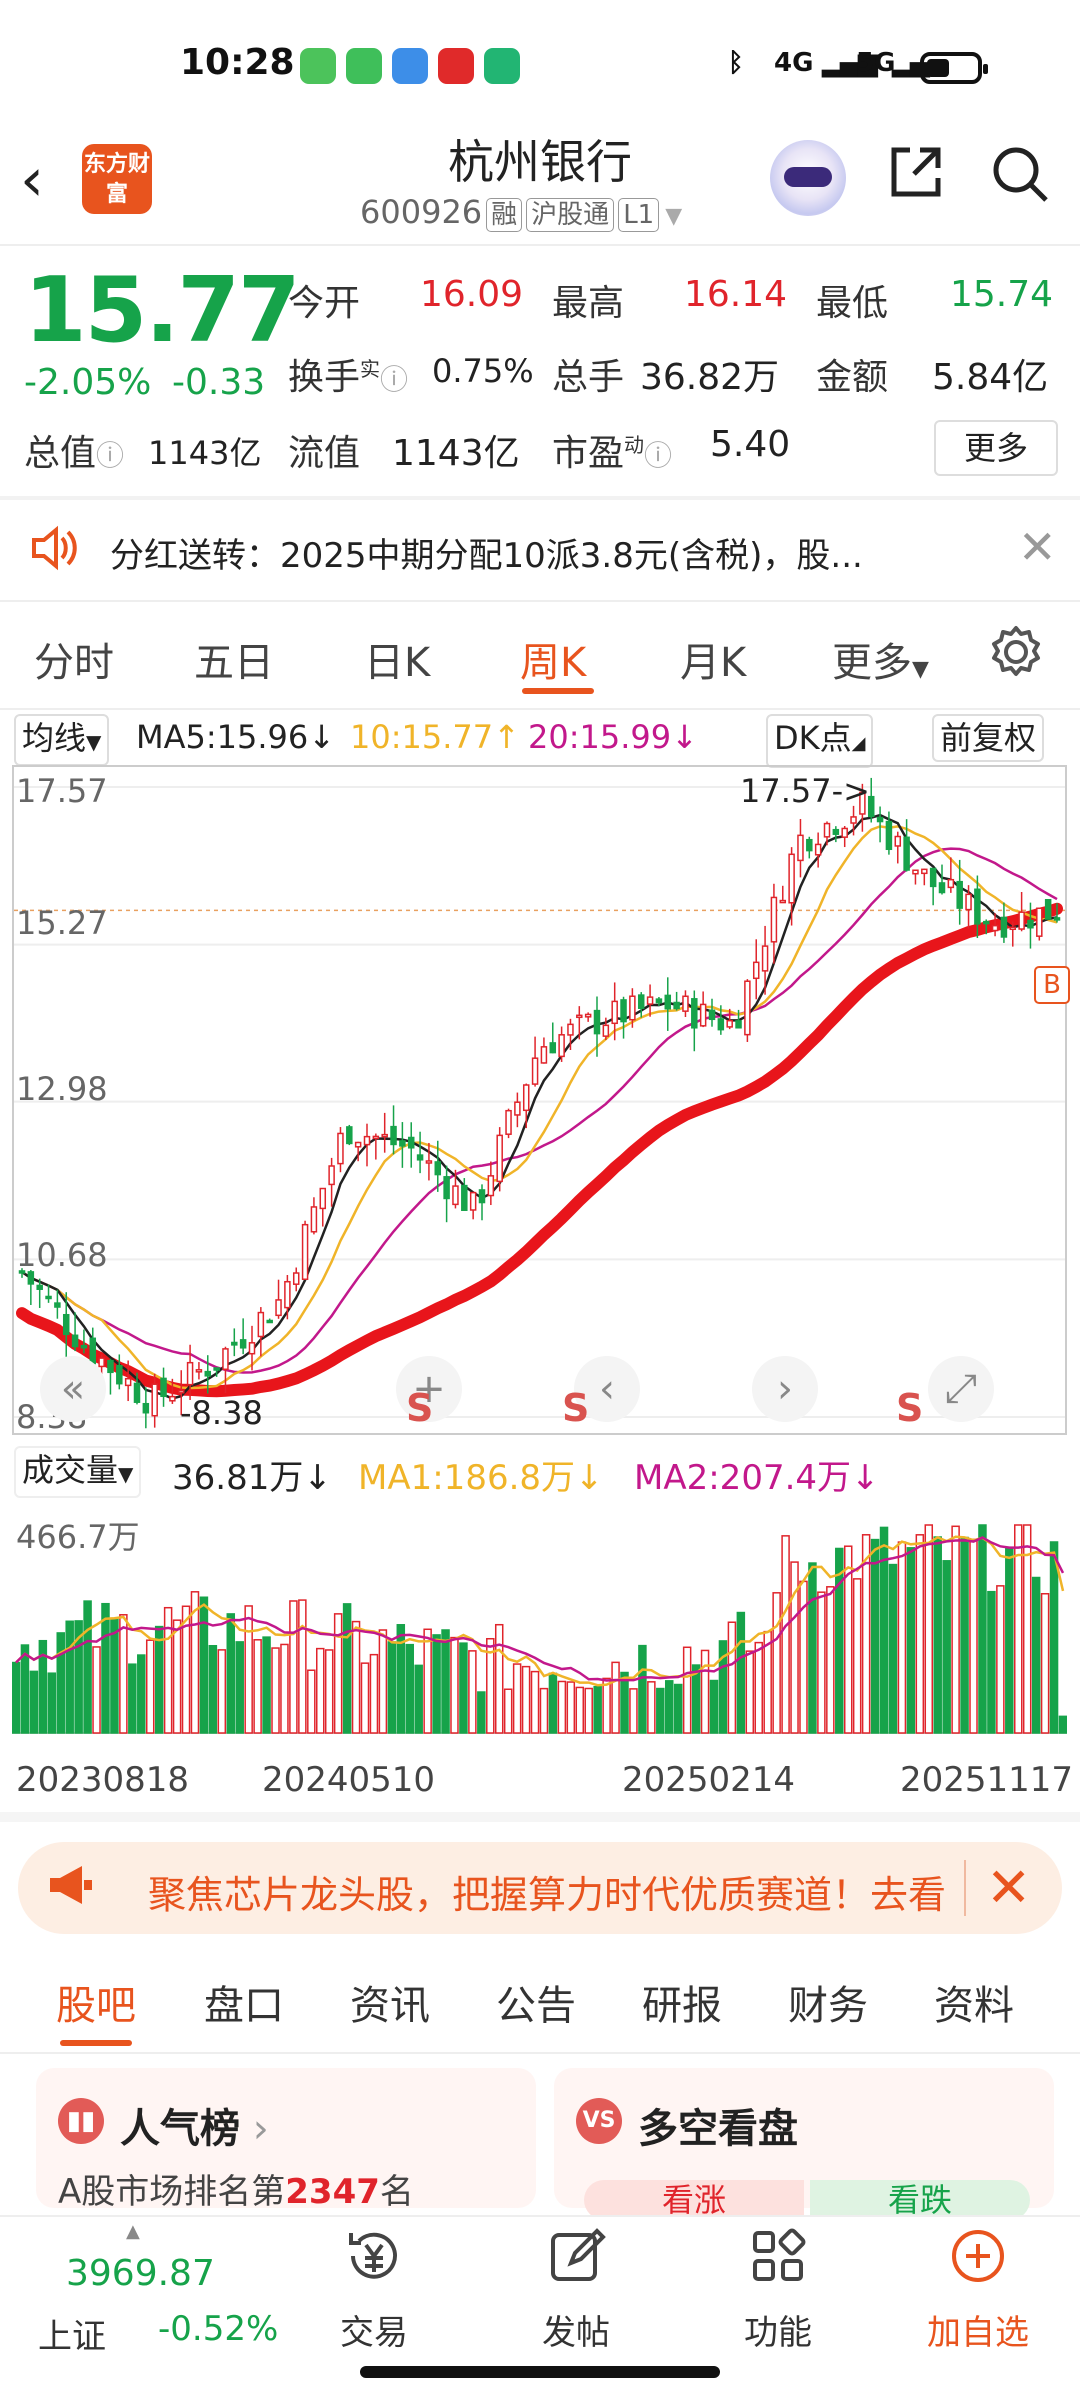 This screenshot has height=2402, width=1080. I want to click on tab-news: 资讯, so click(390, 2006).